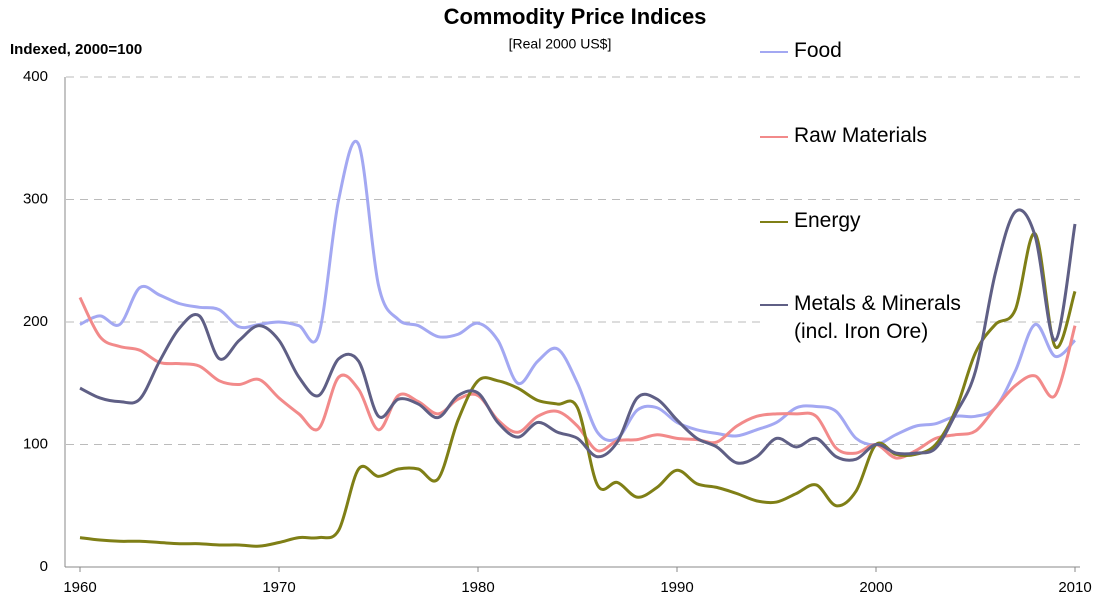 This screenshot has width=1104, height=603. Describe the element at coordinates (865, 51) in the screenshot. I see `legend-item: Food` at that location.